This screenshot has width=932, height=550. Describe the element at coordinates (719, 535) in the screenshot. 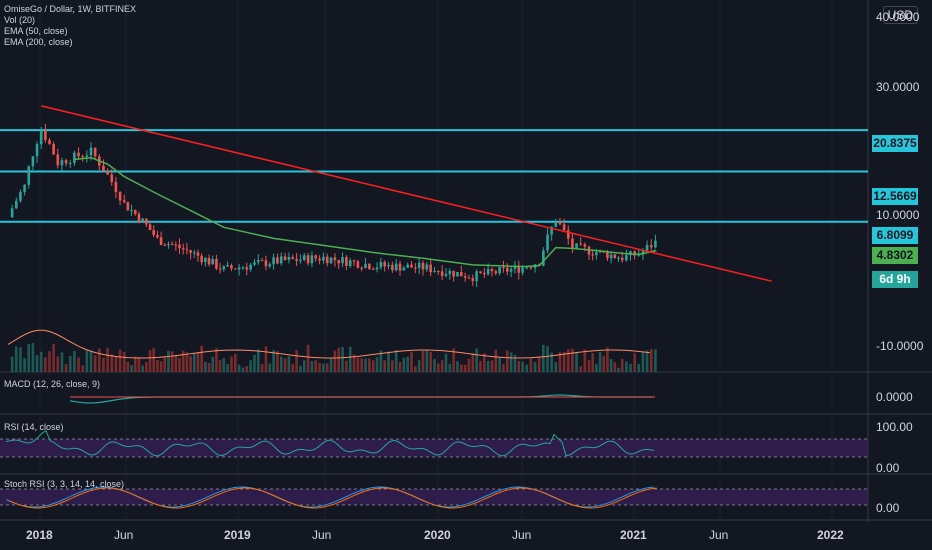

I see `xtick-jun-2021: Jun` at that location.